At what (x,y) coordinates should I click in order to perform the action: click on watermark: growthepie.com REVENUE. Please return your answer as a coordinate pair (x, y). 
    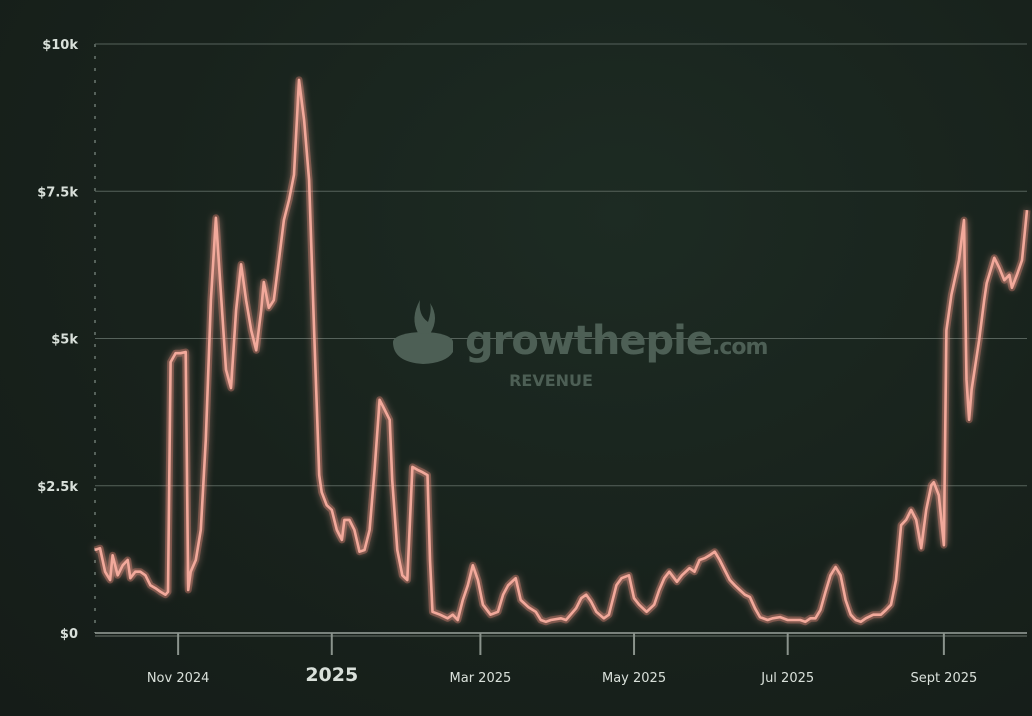
    Looking at the image, I should click on (581, 345).